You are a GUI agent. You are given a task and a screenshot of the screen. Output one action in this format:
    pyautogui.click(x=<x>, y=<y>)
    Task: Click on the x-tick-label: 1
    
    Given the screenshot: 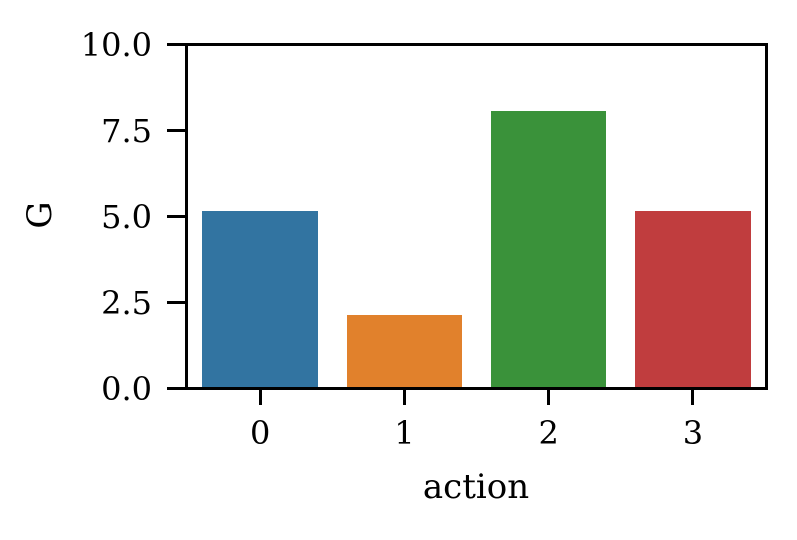 What is the action you would take?
    pyautogui.click(x=404, y=433)
    